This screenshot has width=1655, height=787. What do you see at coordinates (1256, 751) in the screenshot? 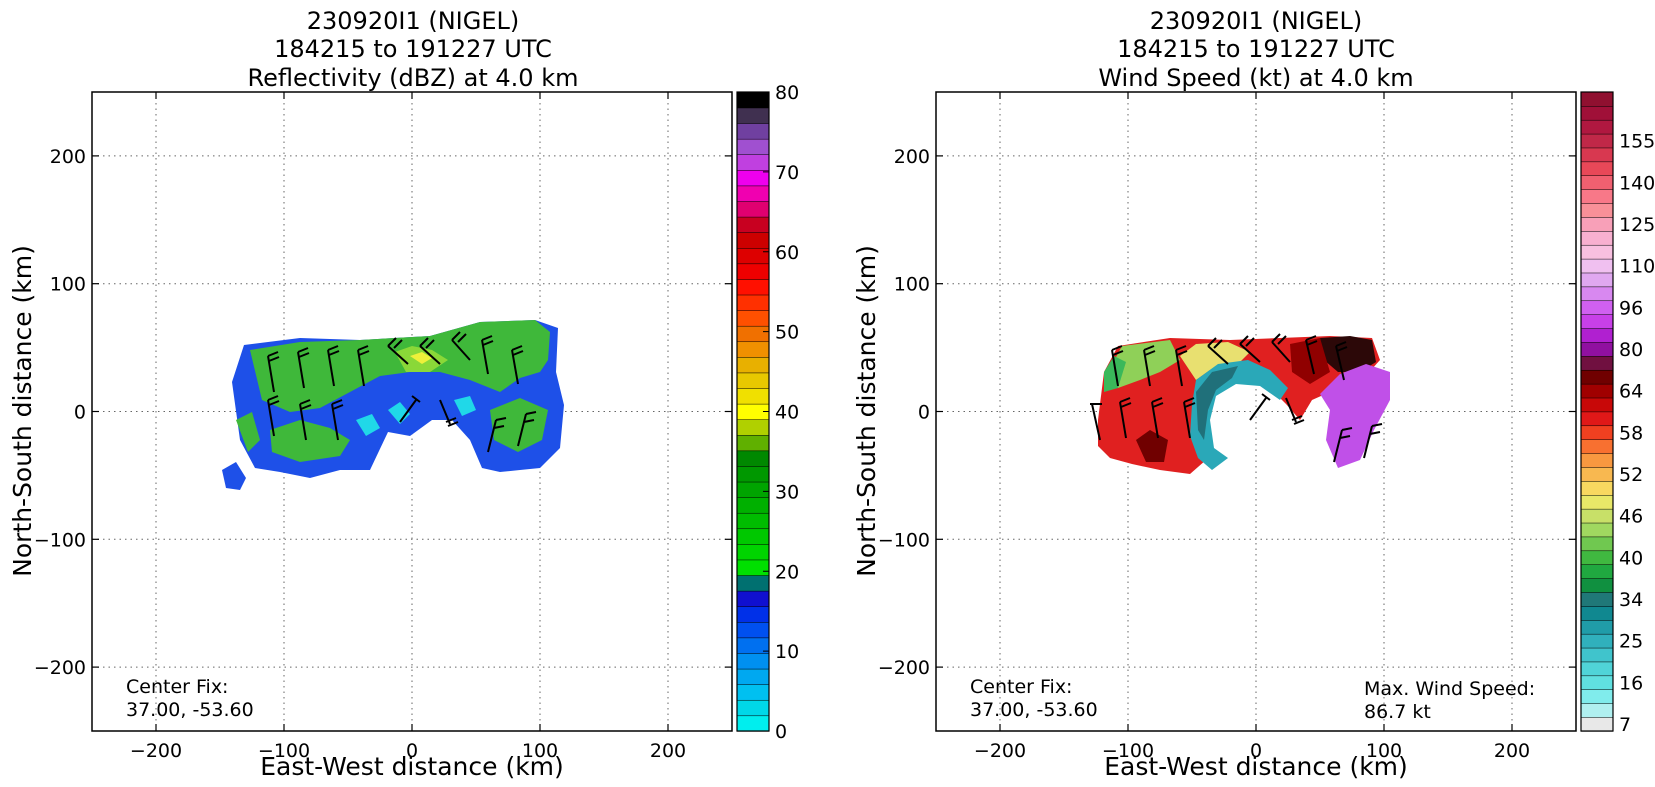
I see `x-tick-label: 0` at bounding box center [1256, 751].